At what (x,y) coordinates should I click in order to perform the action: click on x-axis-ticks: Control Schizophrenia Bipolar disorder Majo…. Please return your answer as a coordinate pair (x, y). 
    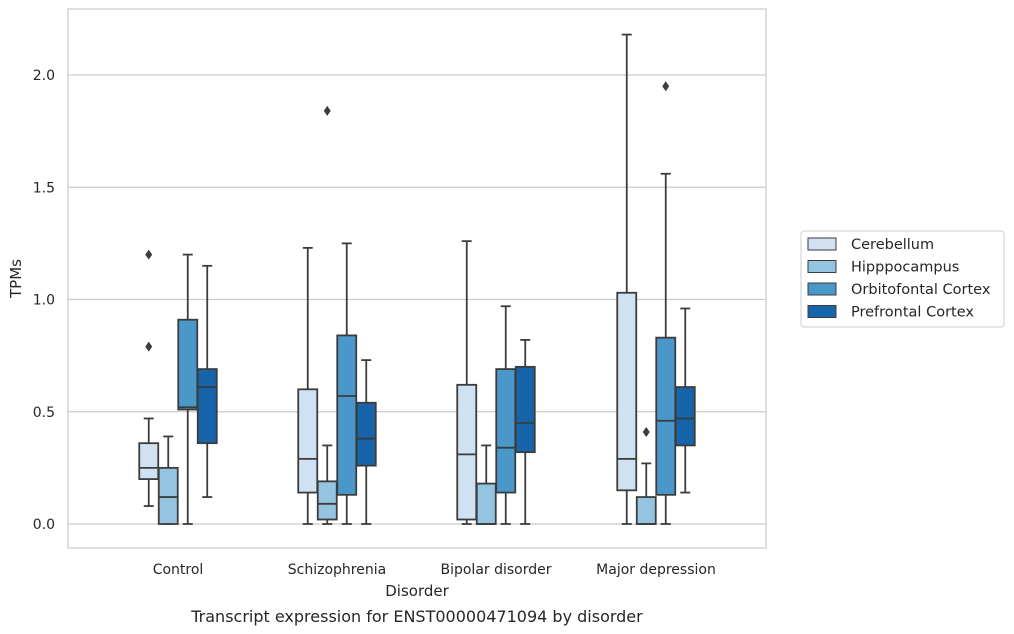
    Looking at the image, I should click on (434, 570).